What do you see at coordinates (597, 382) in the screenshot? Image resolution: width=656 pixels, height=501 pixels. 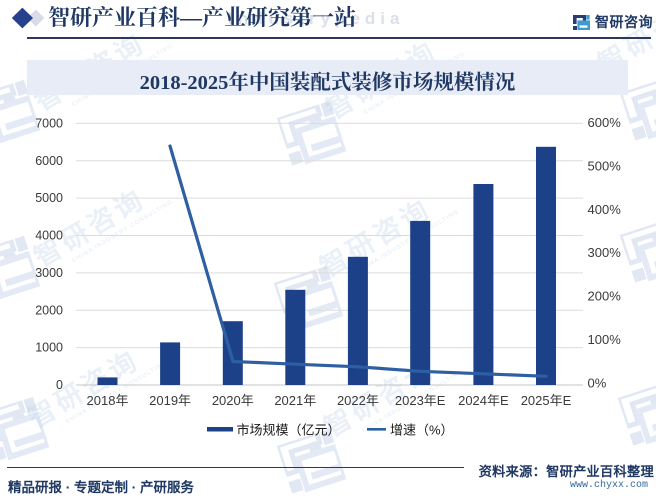 I see `svg-text: 0%` at bounding box center [597, 382].